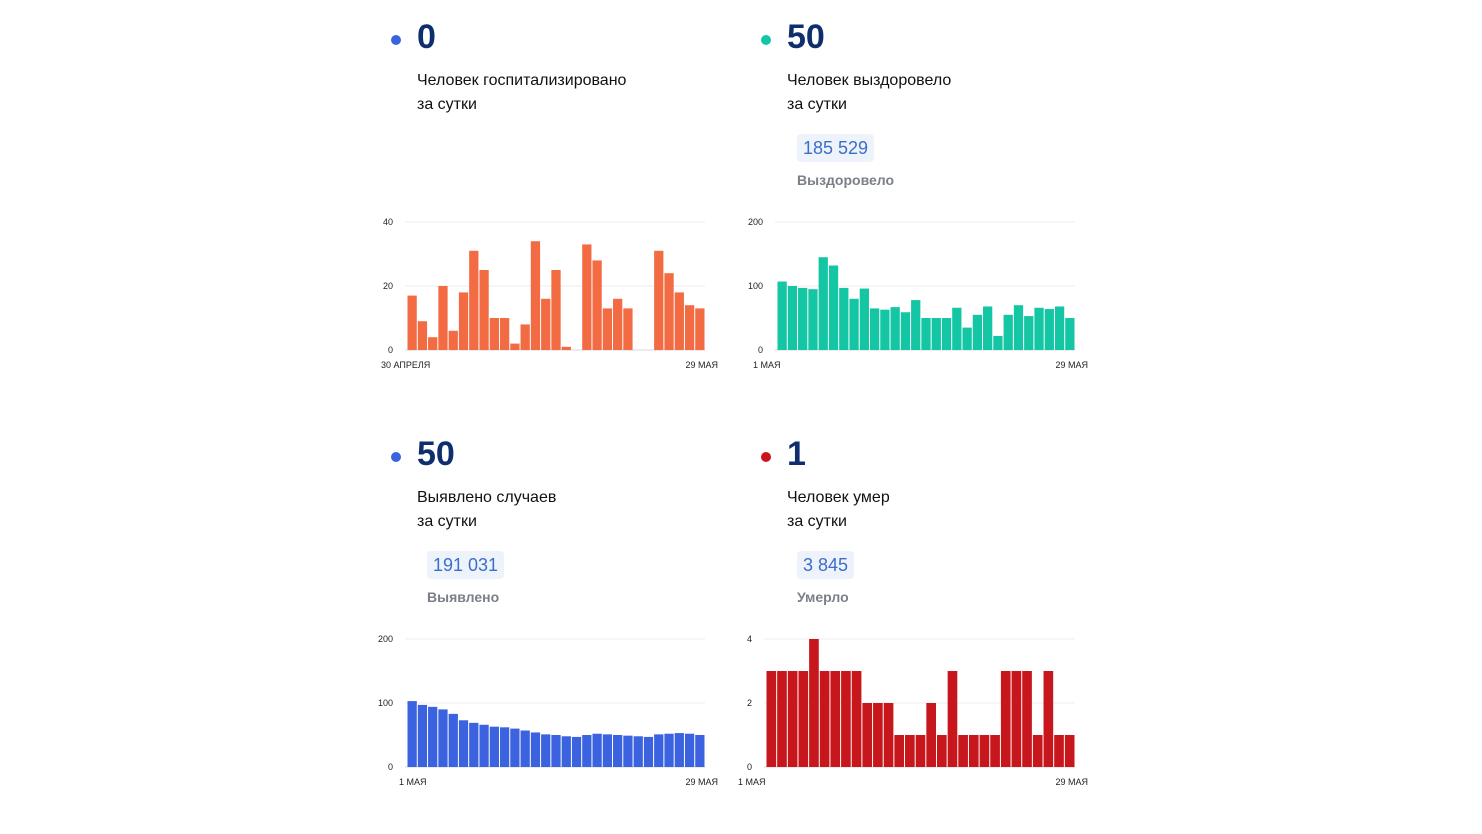  What do you see at coordinates (913, 710) in the screenshot?
I see `deaths-chart: 0 2 4 1 МАЯ 29 МАЯ` at bounding box center [913, 710].